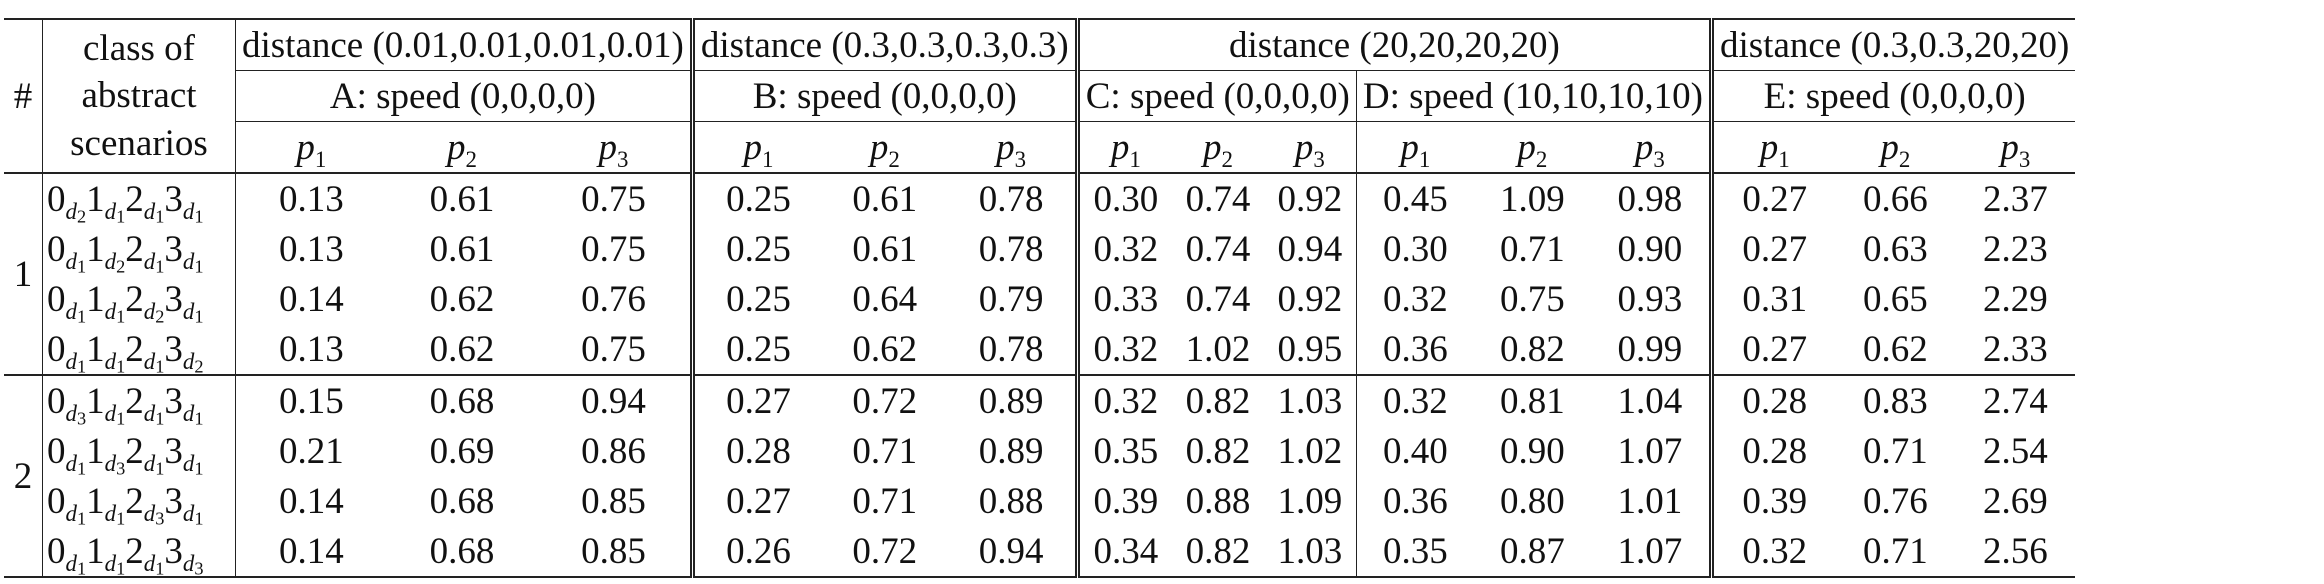 The image size is (2324, 584). Describe the element at coordinates (613, 501) in the screenshot. I see `value-cell: 0.85` at that location.